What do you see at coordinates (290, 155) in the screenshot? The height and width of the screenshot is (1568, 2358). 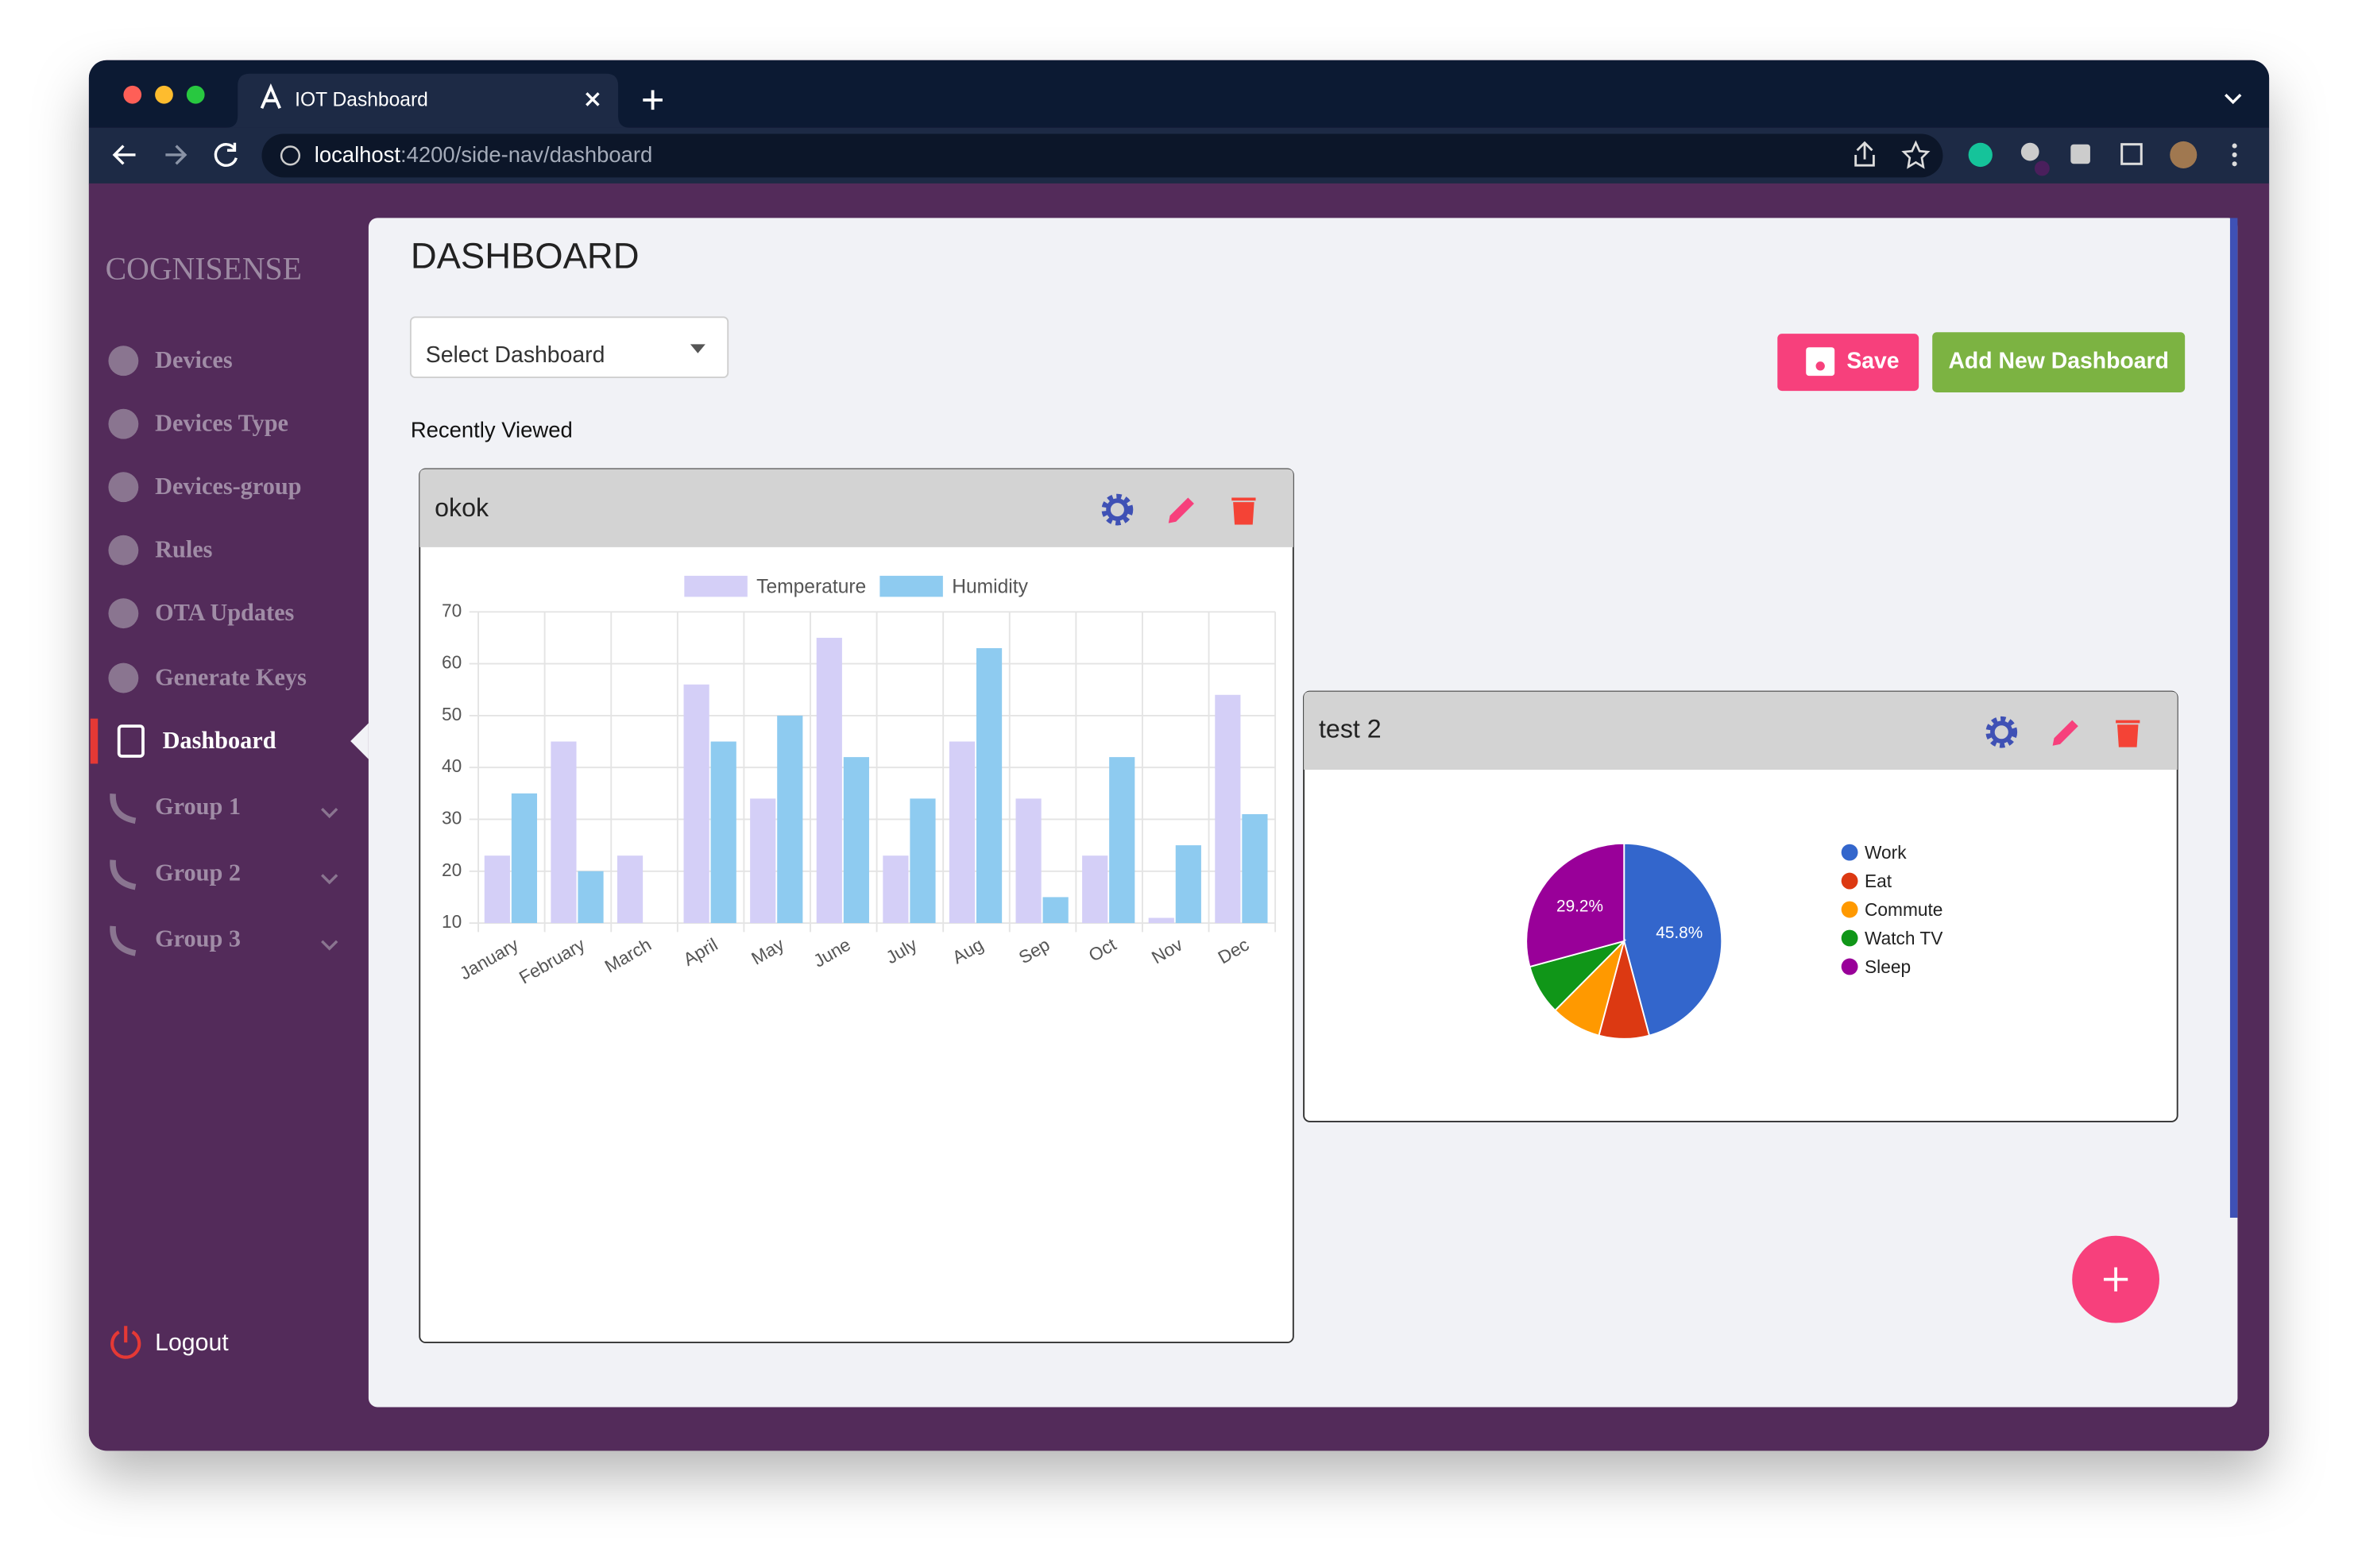 I see `site-info` at bounding box center [290, 155].